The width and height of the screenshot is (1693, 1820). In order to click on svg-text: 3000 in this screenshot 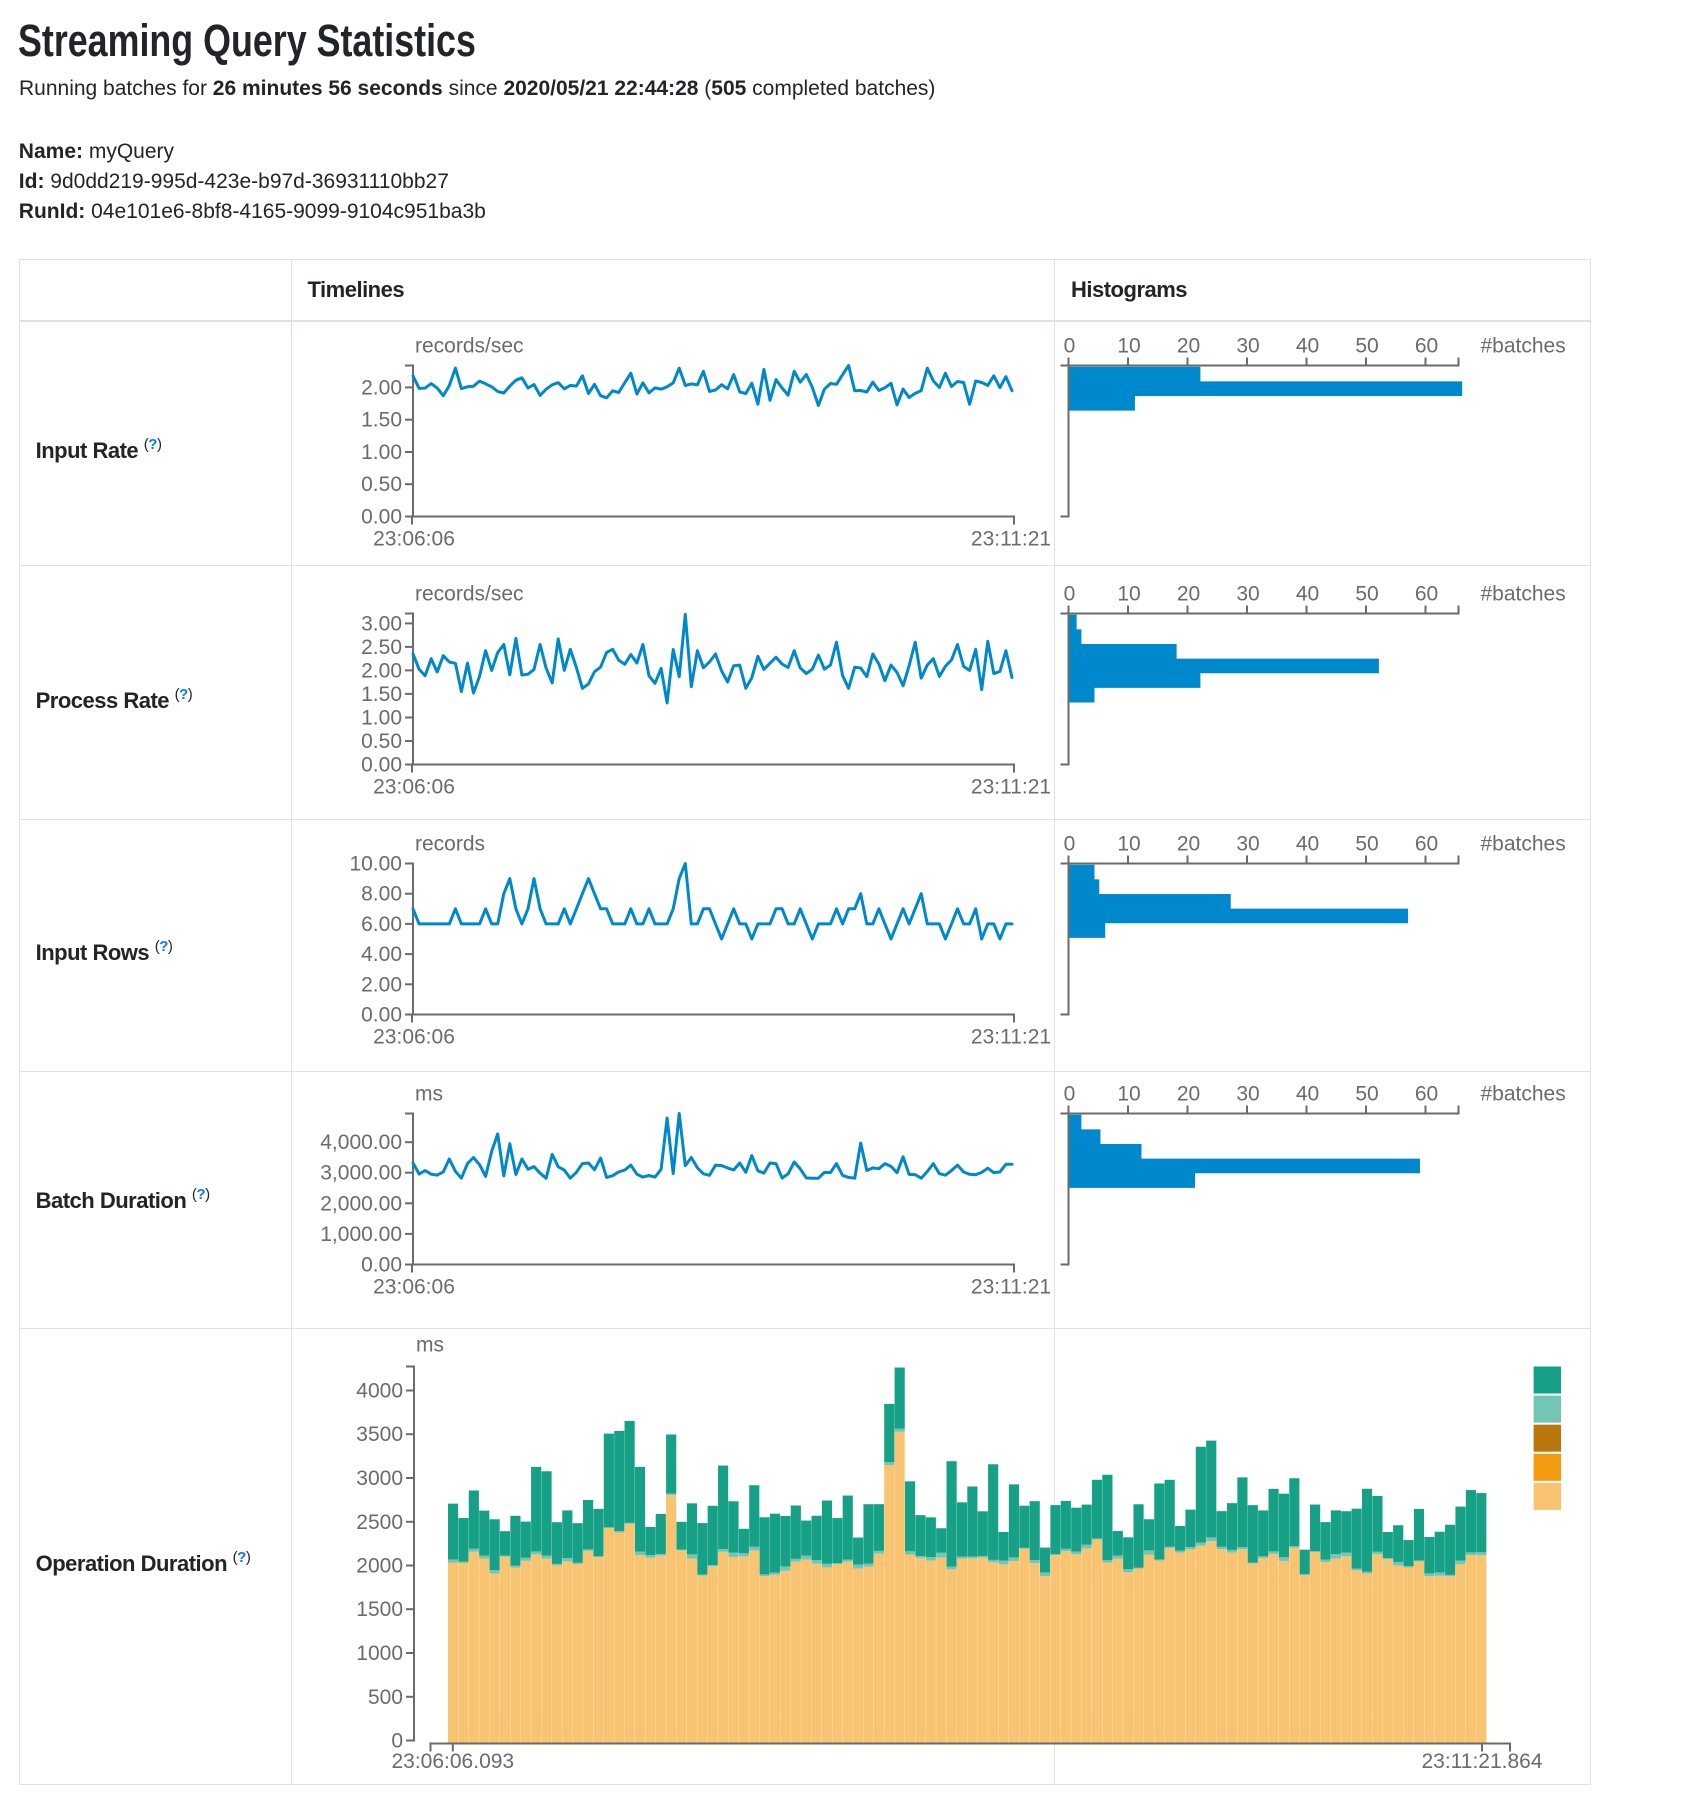, I will do `click(379, 1478)`.